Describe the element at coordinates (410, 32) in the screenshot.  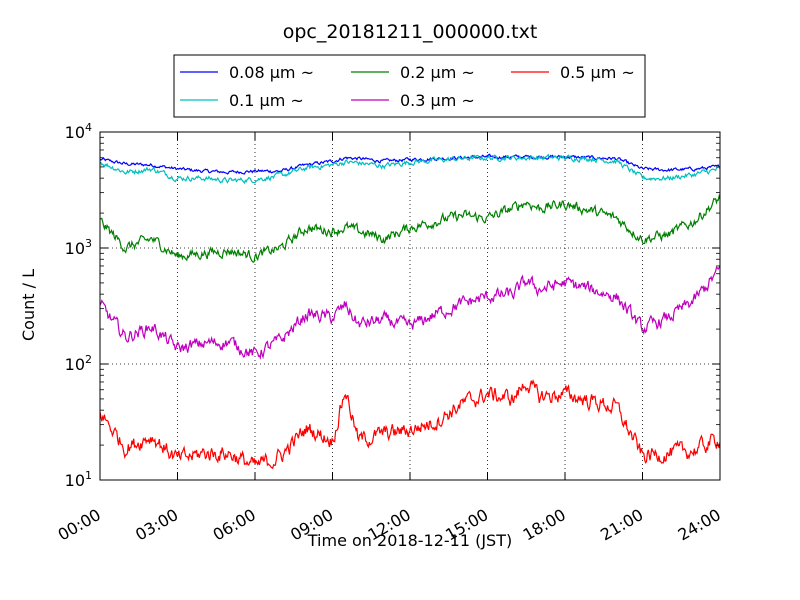
I see `chart-title: opc_20181211_000000.txt` at that location.